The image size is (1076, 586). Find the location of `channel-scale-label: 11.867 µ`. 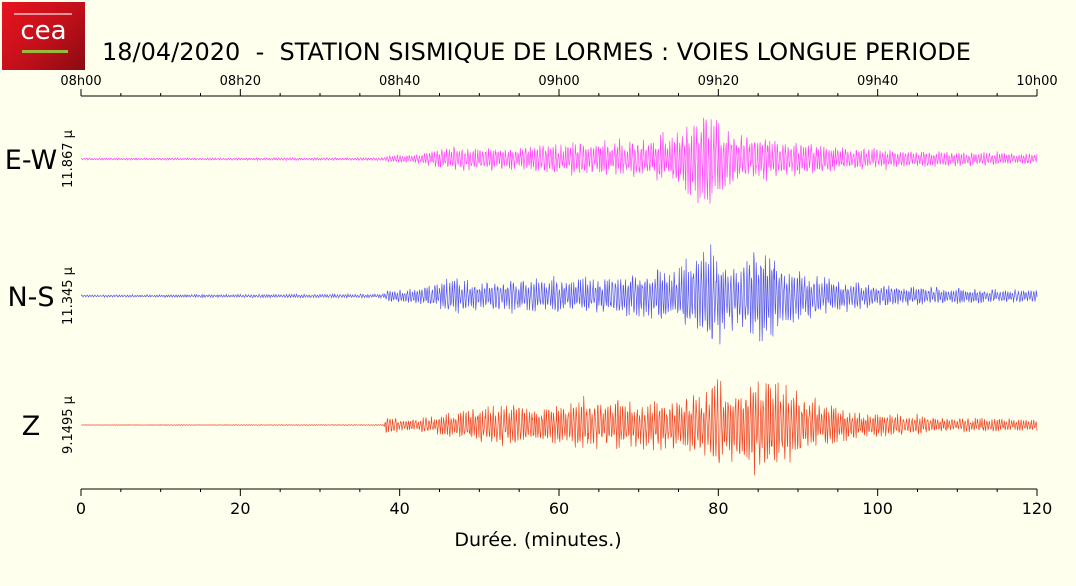

channel-scale-label: 11.867 µ is located at coordinates (68, 159).